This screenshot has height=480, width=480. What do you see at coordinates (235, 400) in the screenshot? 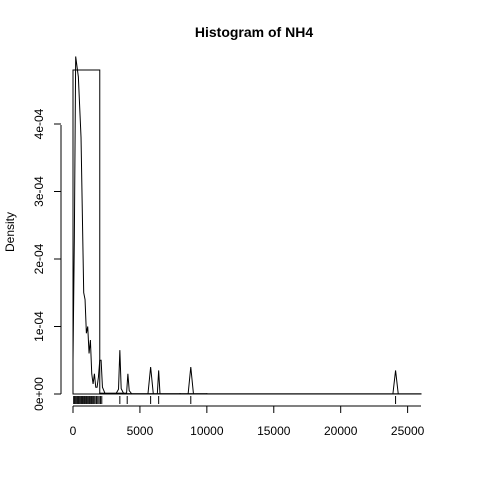
I see `rug-marks` at bounding box center [235, 400].